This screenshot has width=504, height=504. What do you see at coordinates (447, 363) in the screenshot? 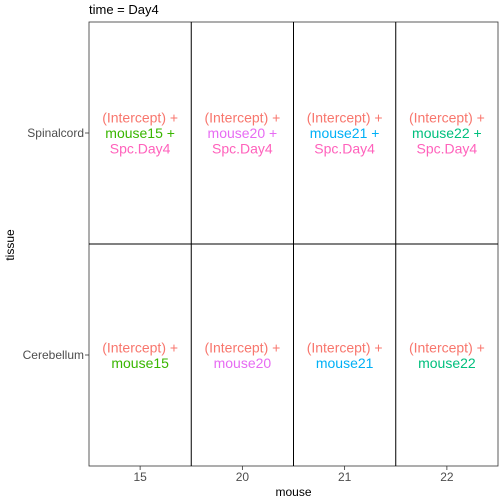
I see `cell-label: mouse22` at bounding box center [447, 363].